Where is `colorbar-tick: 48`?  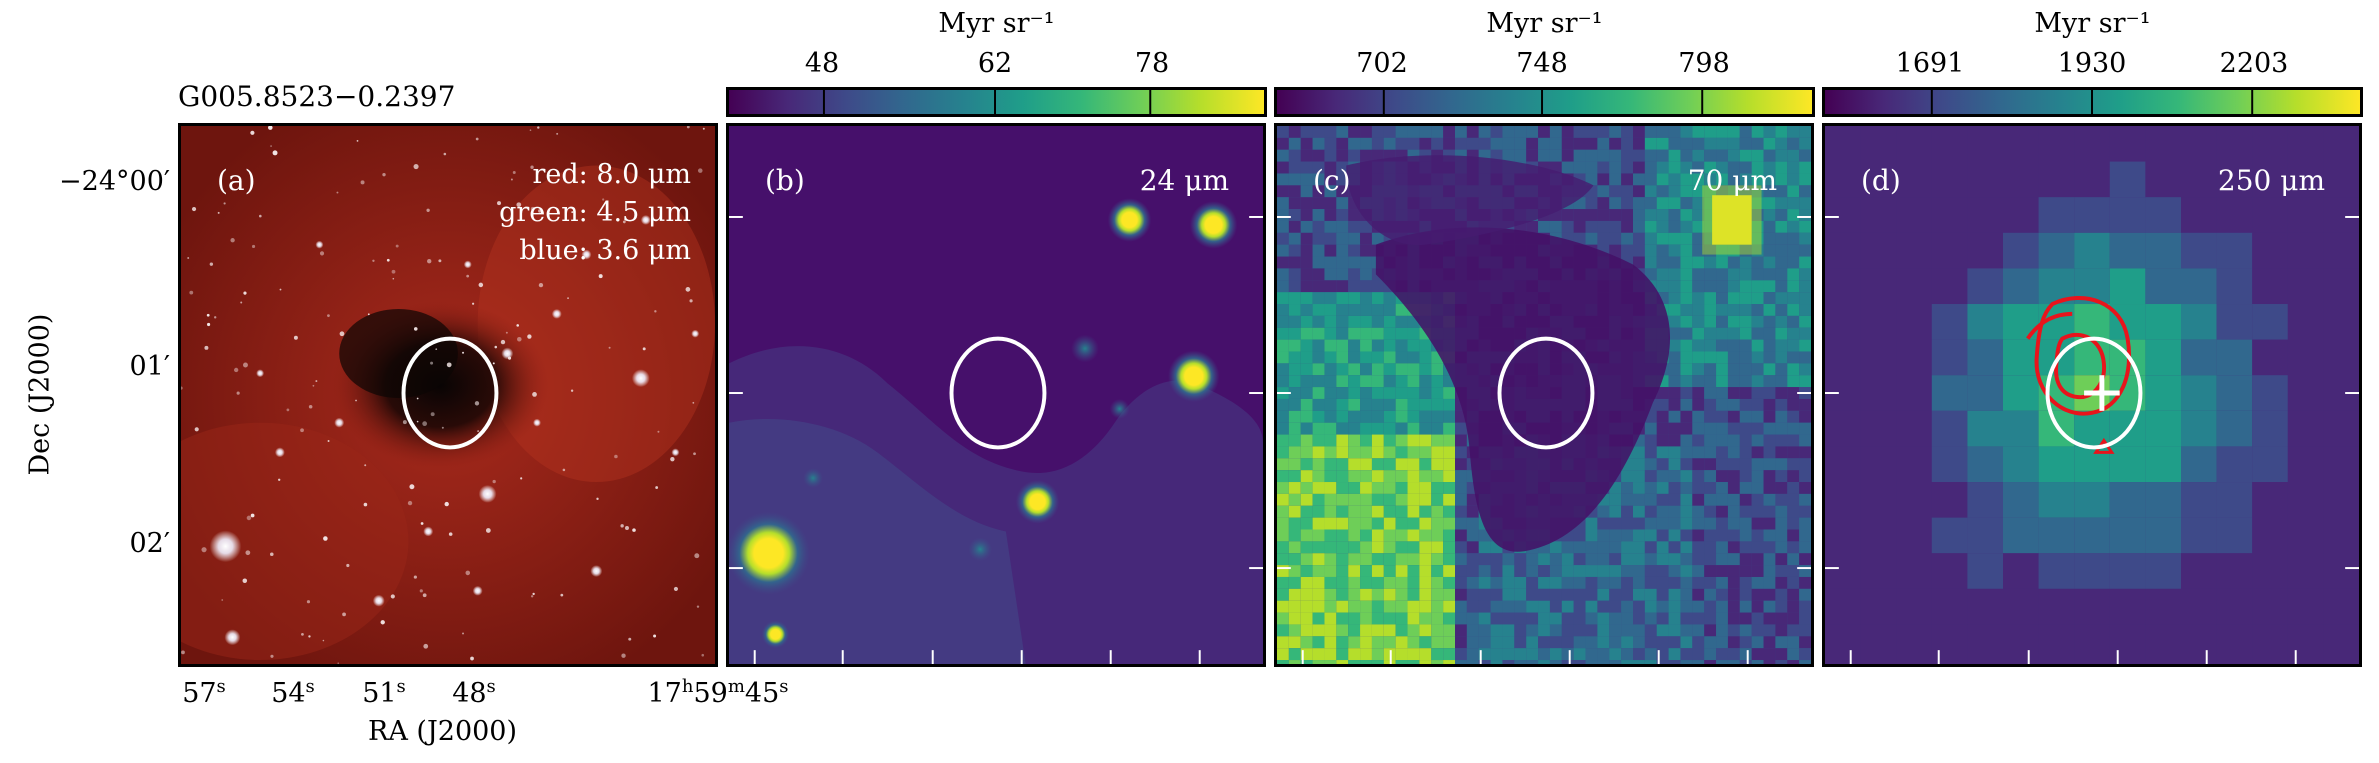 colorbar-tick: 48 is located at coordinates (822, 63).